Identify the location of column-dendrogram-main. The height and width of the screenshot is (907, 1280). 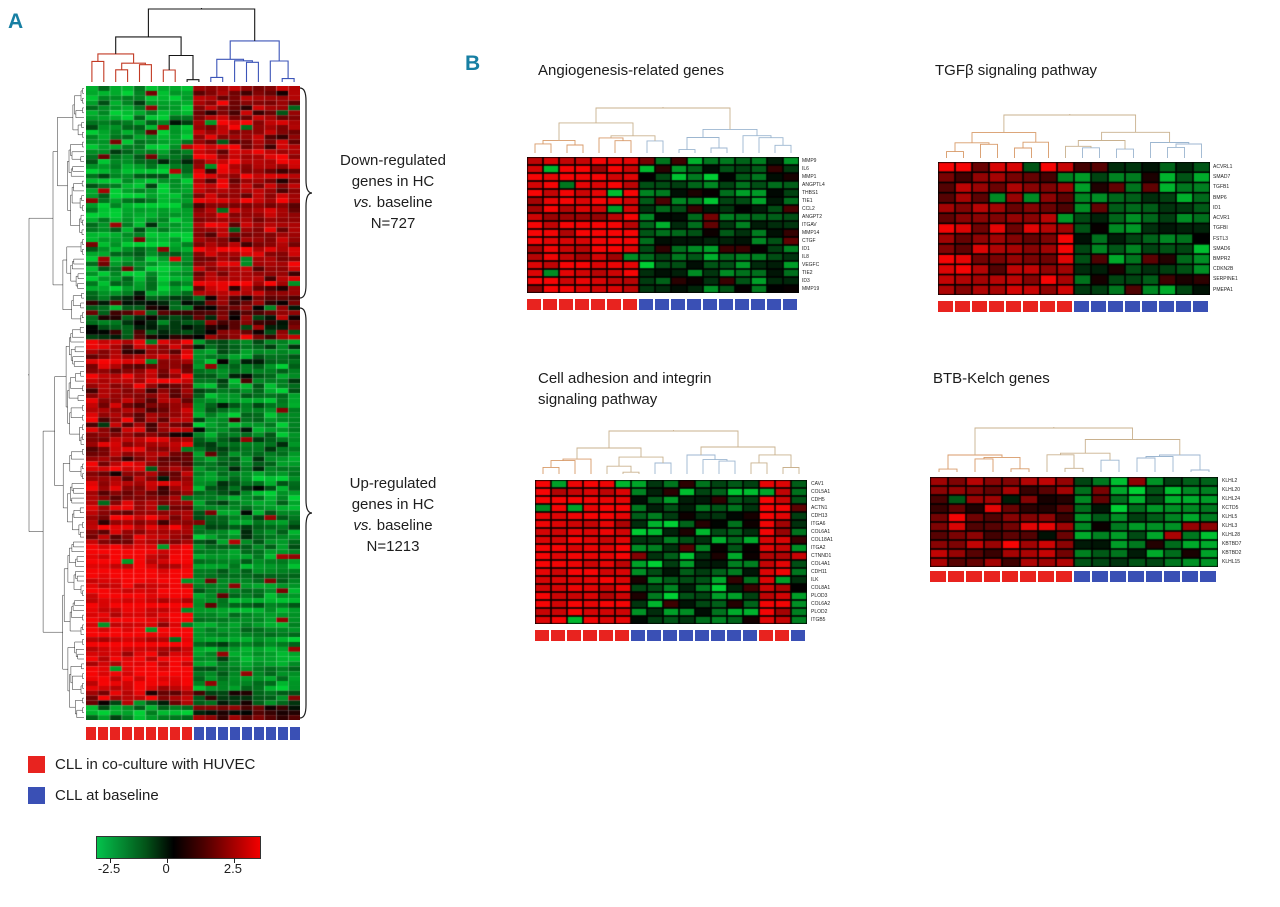
(193, 45).